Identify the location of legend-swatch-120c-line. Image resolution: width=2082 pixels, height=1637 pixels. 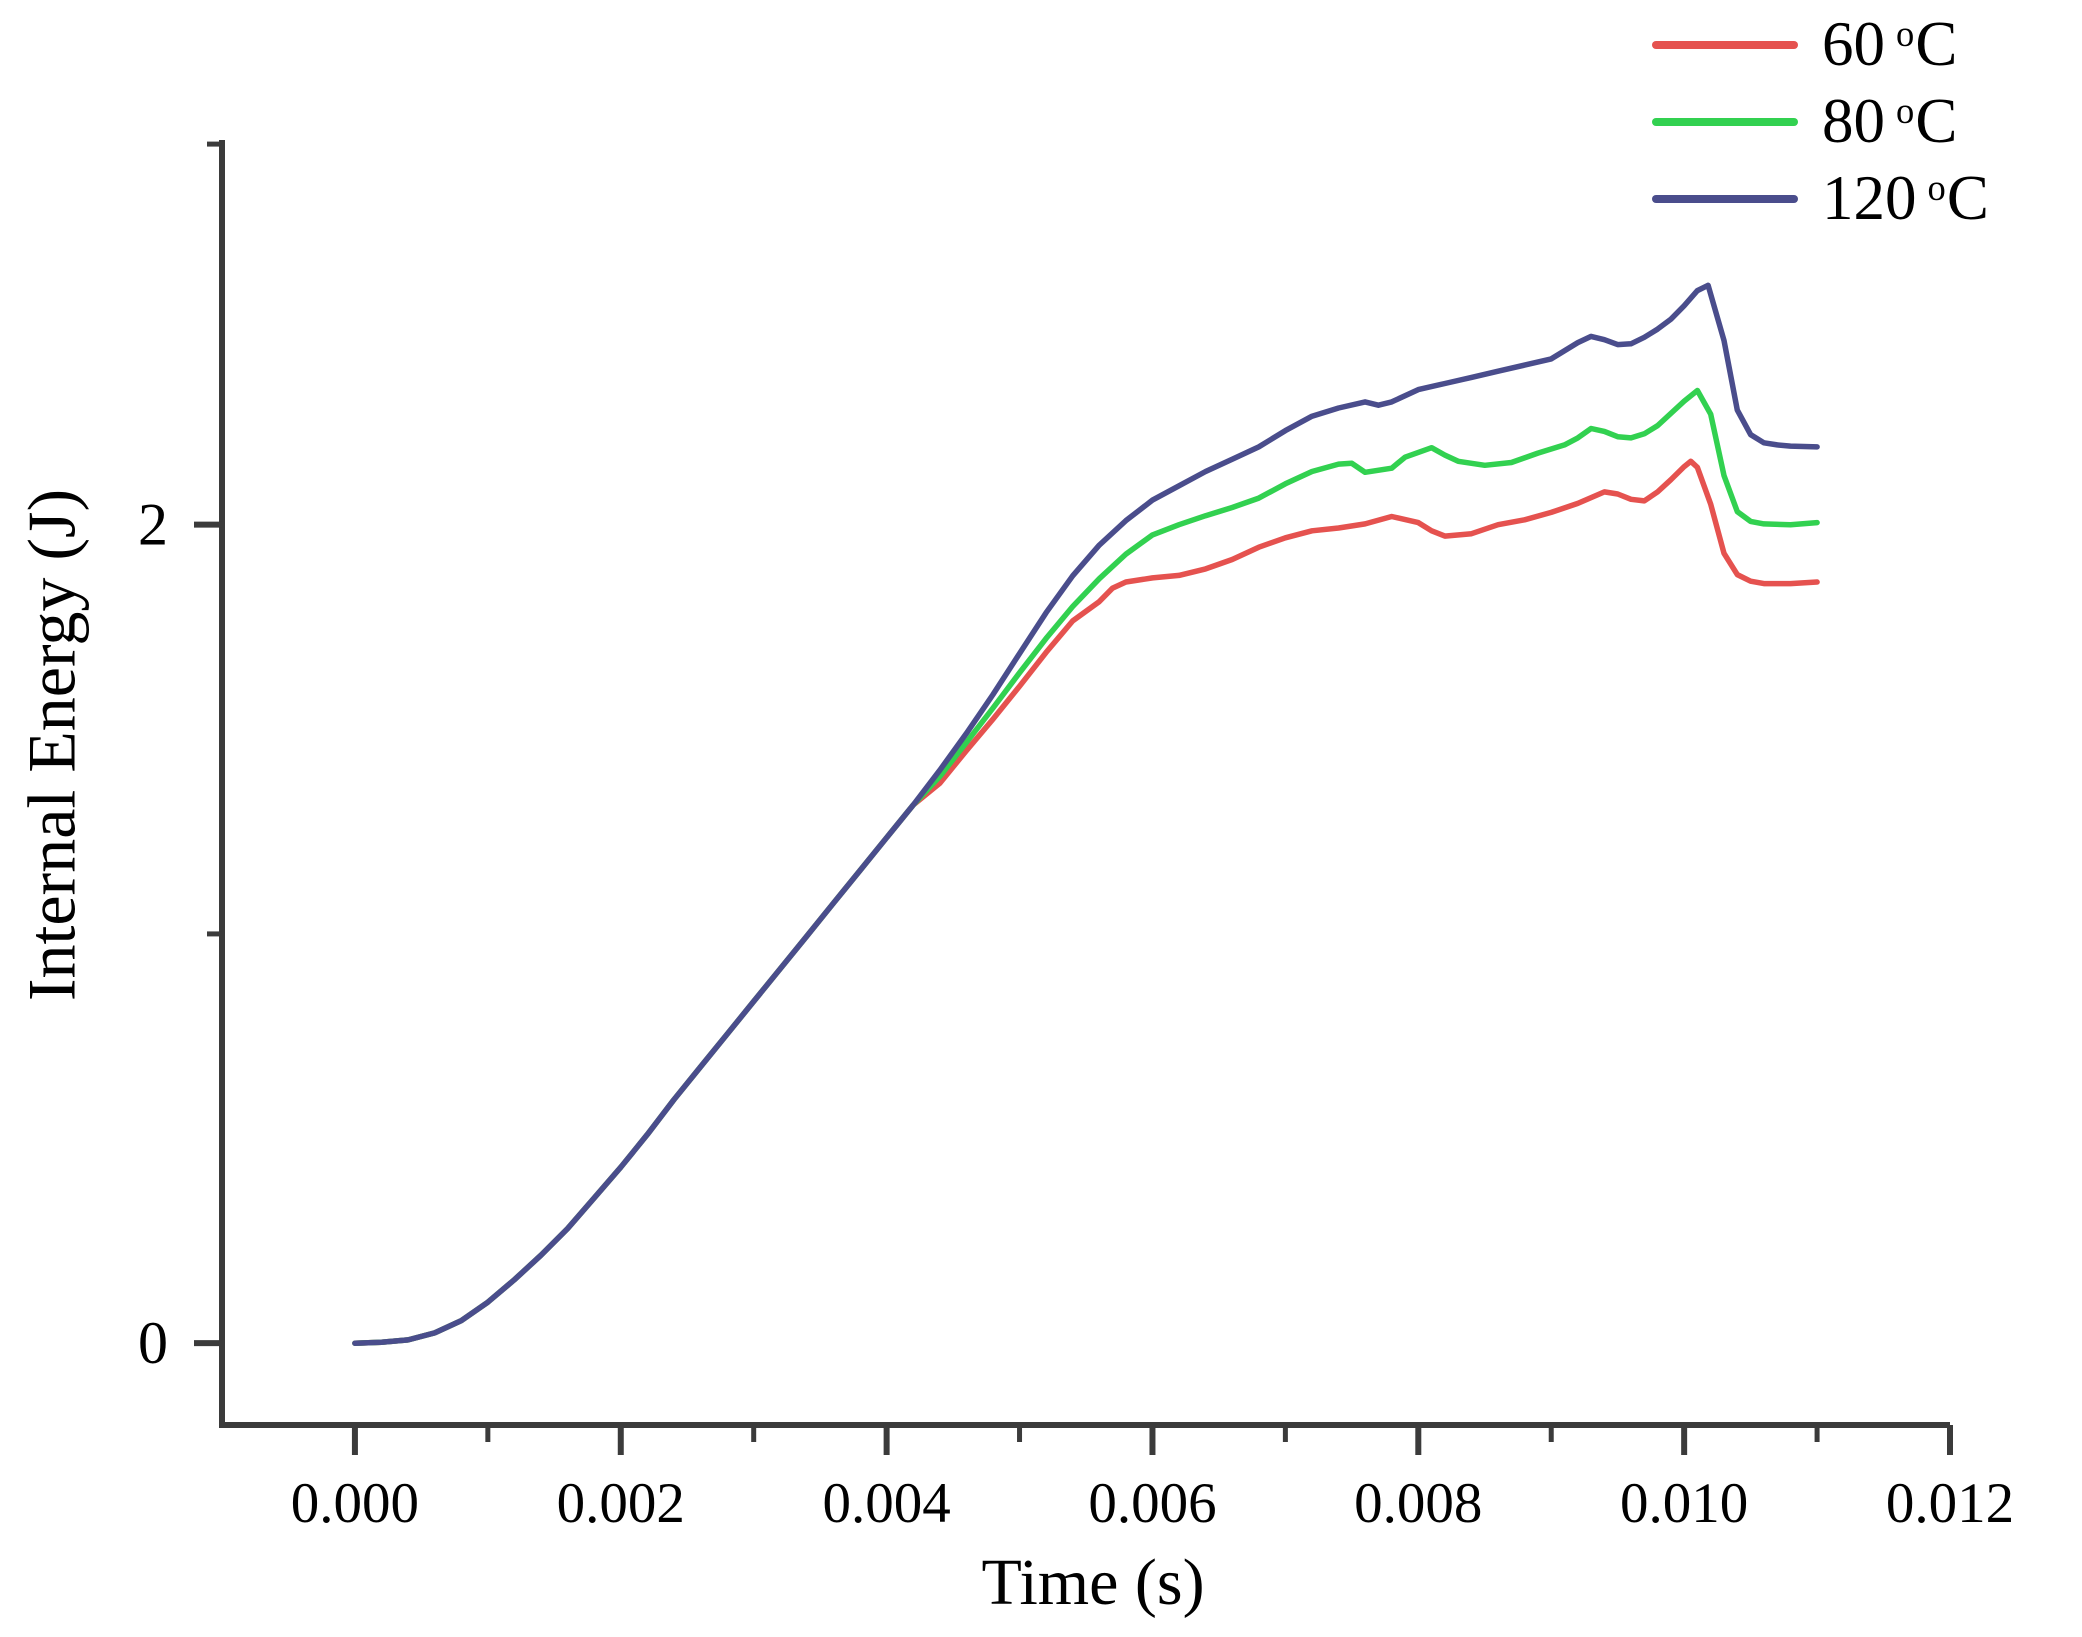
(1725, 198).